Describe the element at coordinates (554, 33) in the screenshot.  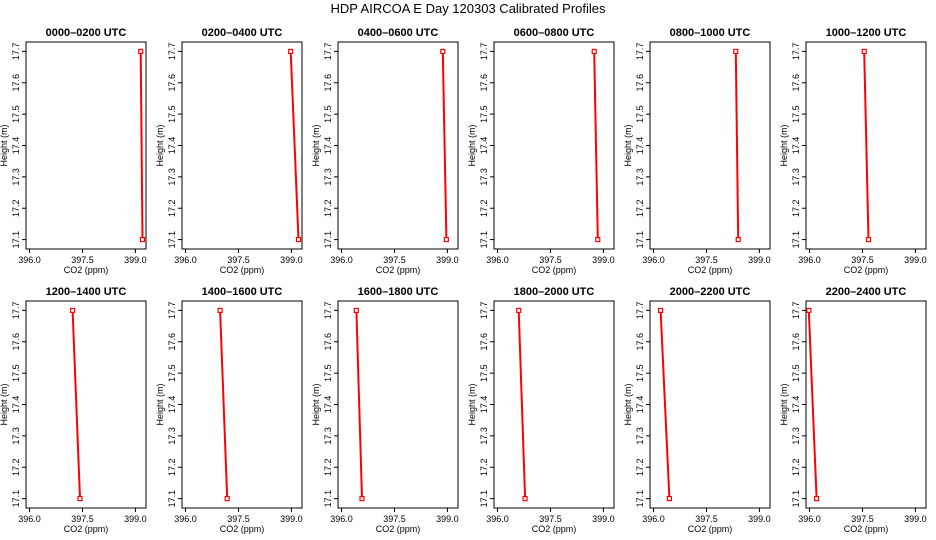
I see `panel-title: 0600–0800 UTC` at that location.